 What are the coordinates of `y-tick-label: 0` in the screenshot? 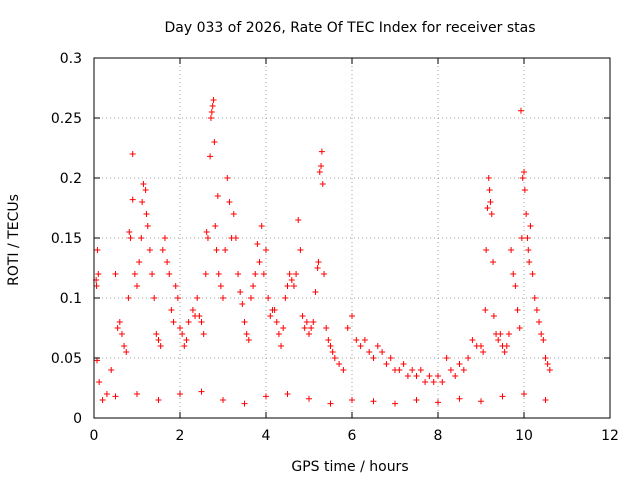 It's located at (77, 419).